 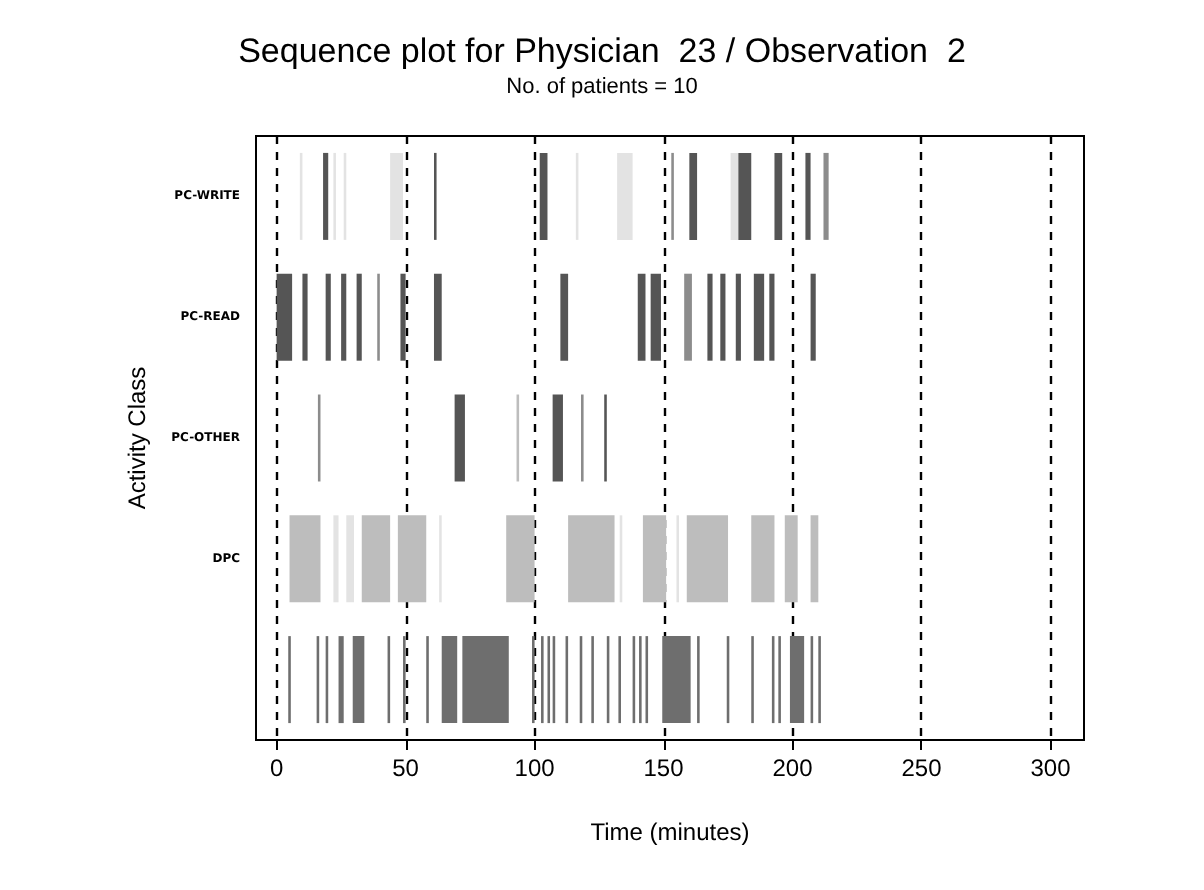 What do you see at coordinates (602, 87) in the screenshot?
I see `chart-subtitle: No. of patients = 10` at bounding box center [602, 87].